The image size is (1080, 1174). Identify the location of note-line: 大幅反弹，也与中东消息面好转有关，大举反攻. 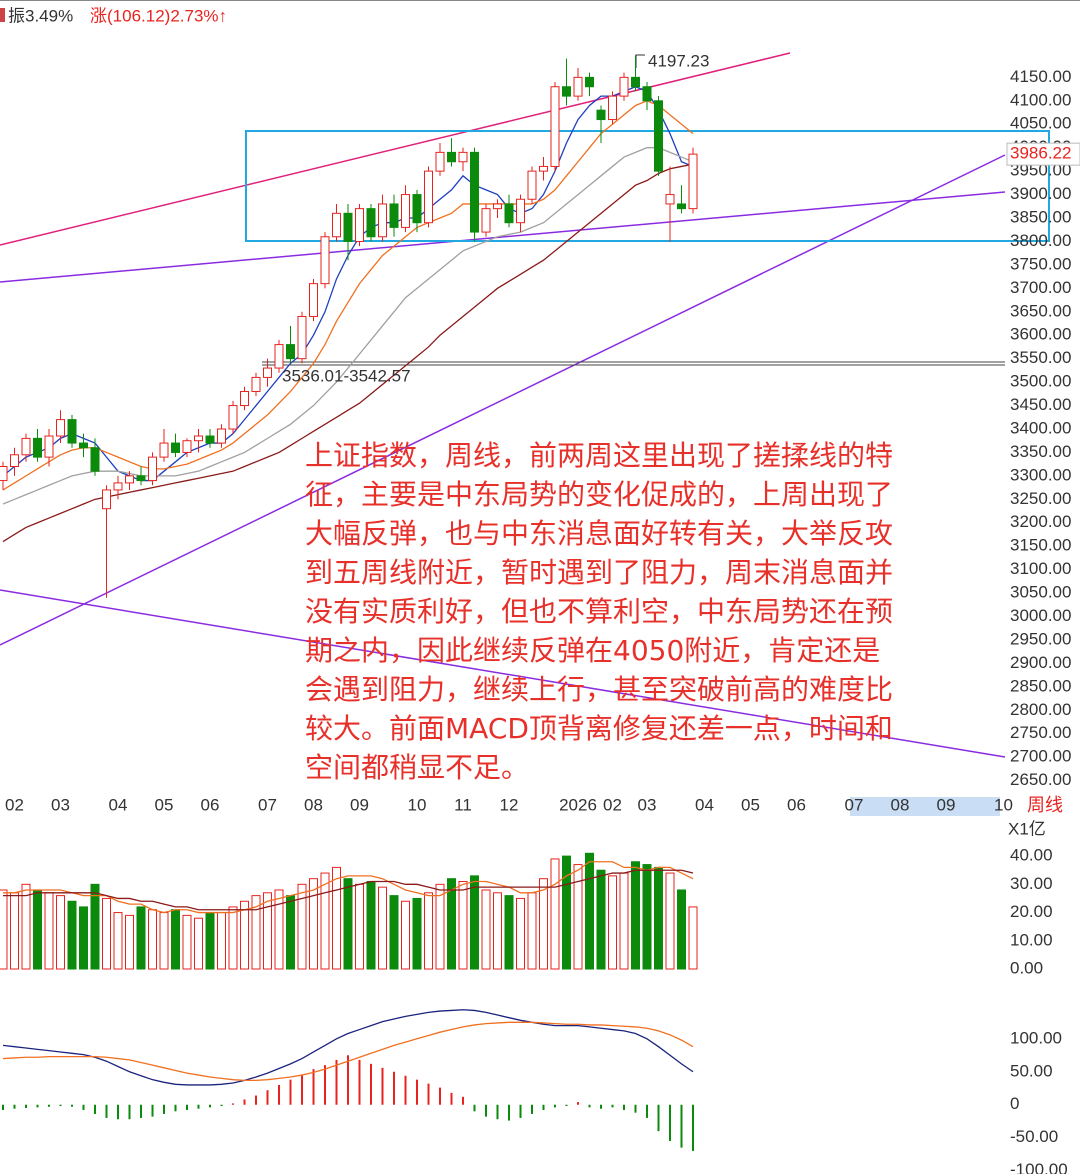
(599, 533).